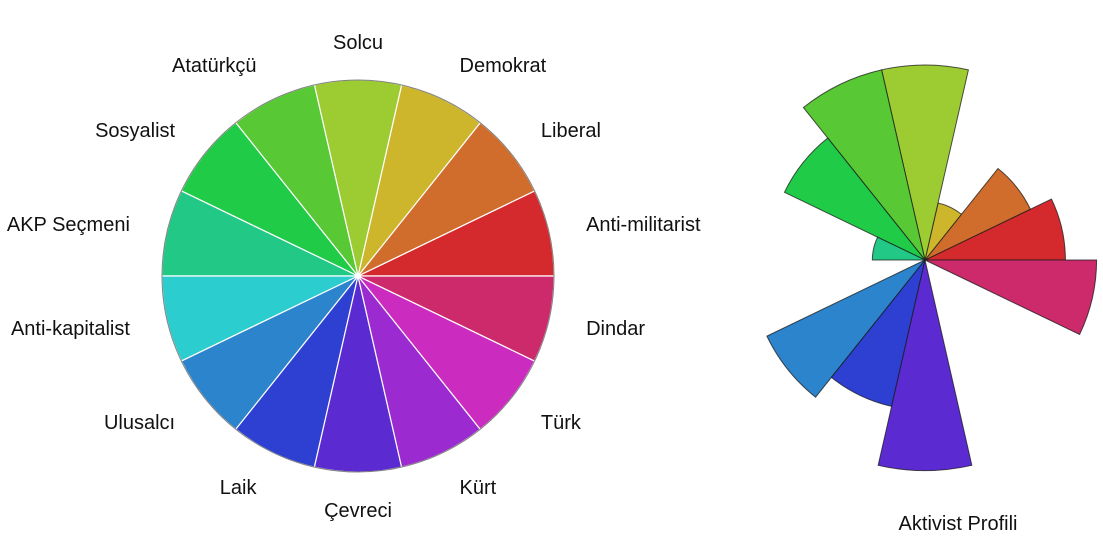 Image resolution: width=1103 pixels, height=557 pixels. Describe the element at coordinates (214, 66) in the screenshot. I see `pie-label-ataturkcu: Atatürkçü` at that location.